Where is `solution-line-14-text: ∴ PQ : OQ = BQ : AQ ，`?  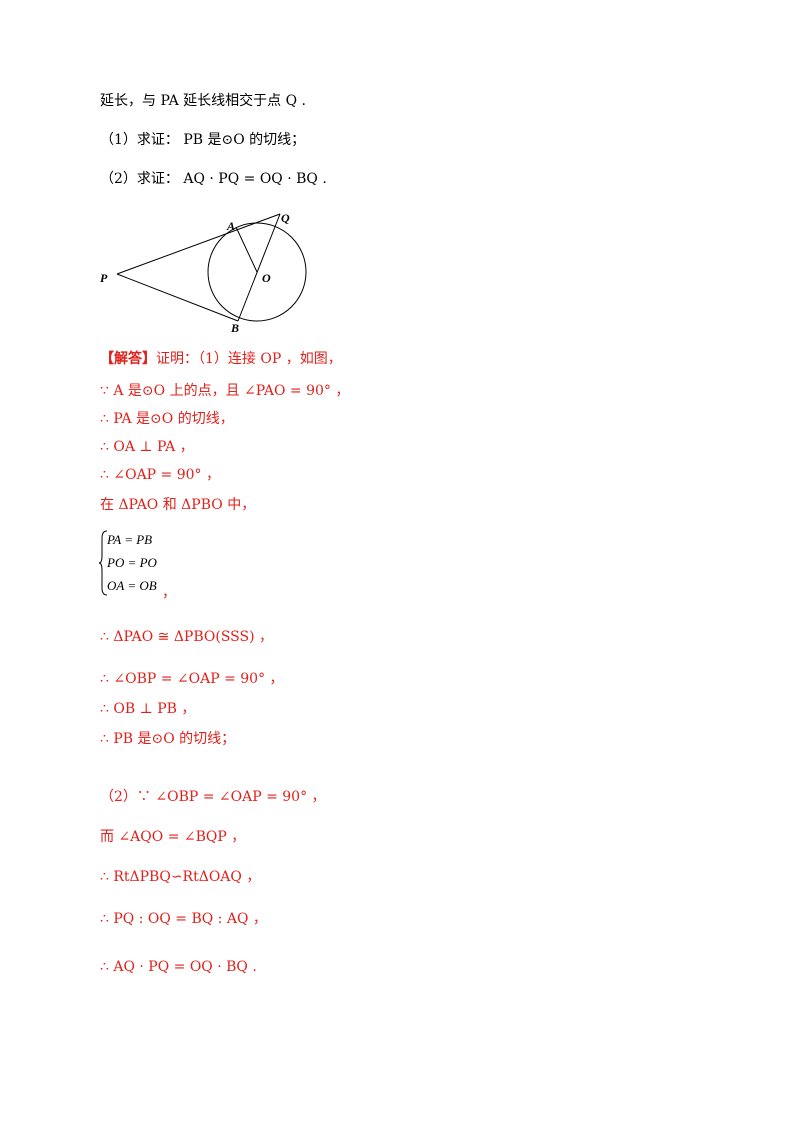
solution-line-14-text: ∴ PQ : OQ = BQ : AQ ， is located at coordinates (183, 919).